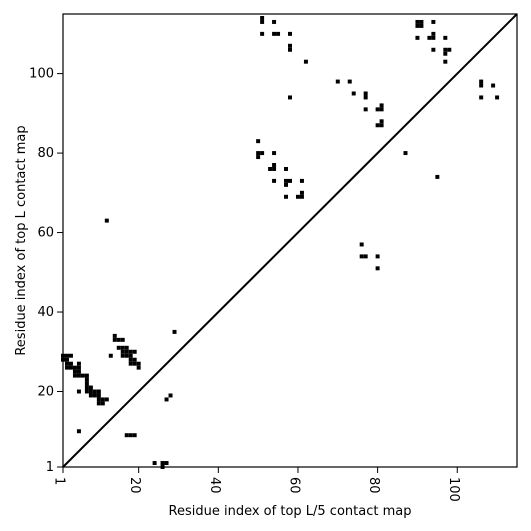  I want to click on y-axis-ticks: 1 20 40 60 80 100, so click(46, 271).